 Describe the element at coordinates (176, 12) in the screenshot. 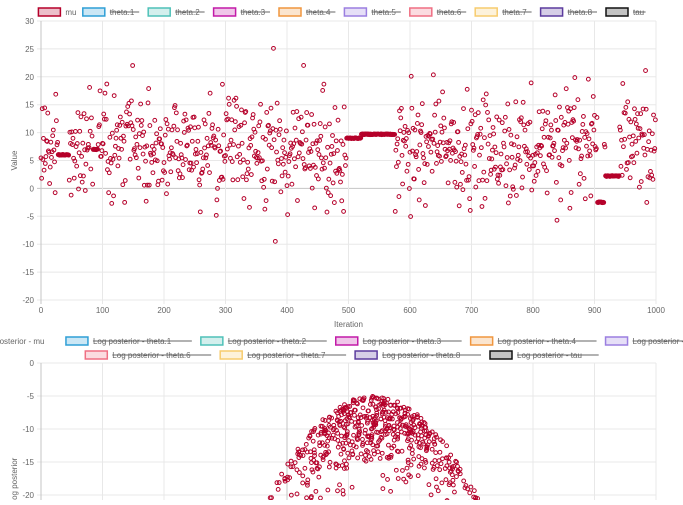

I see `top-legend-item-2: theta.2` at that location.